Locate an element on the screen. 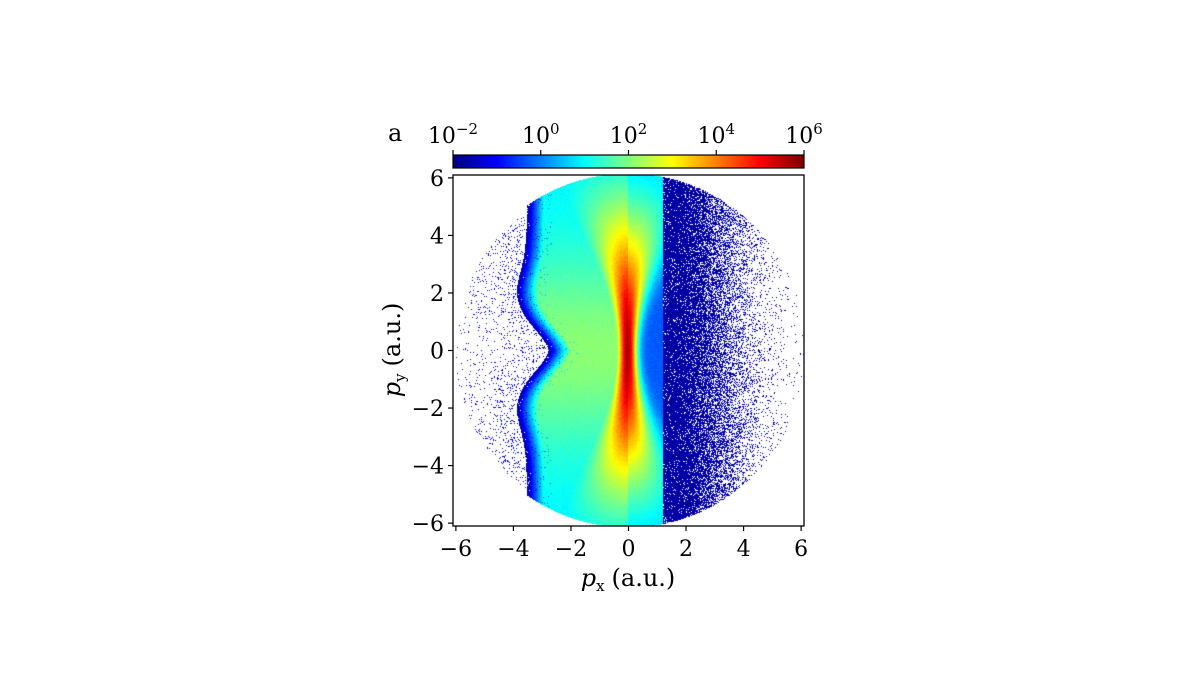 Image resolution: width=1200 pixels, height=700 pixels. y-axis-label: py (a.u.) is located at coordinates (393, 350).